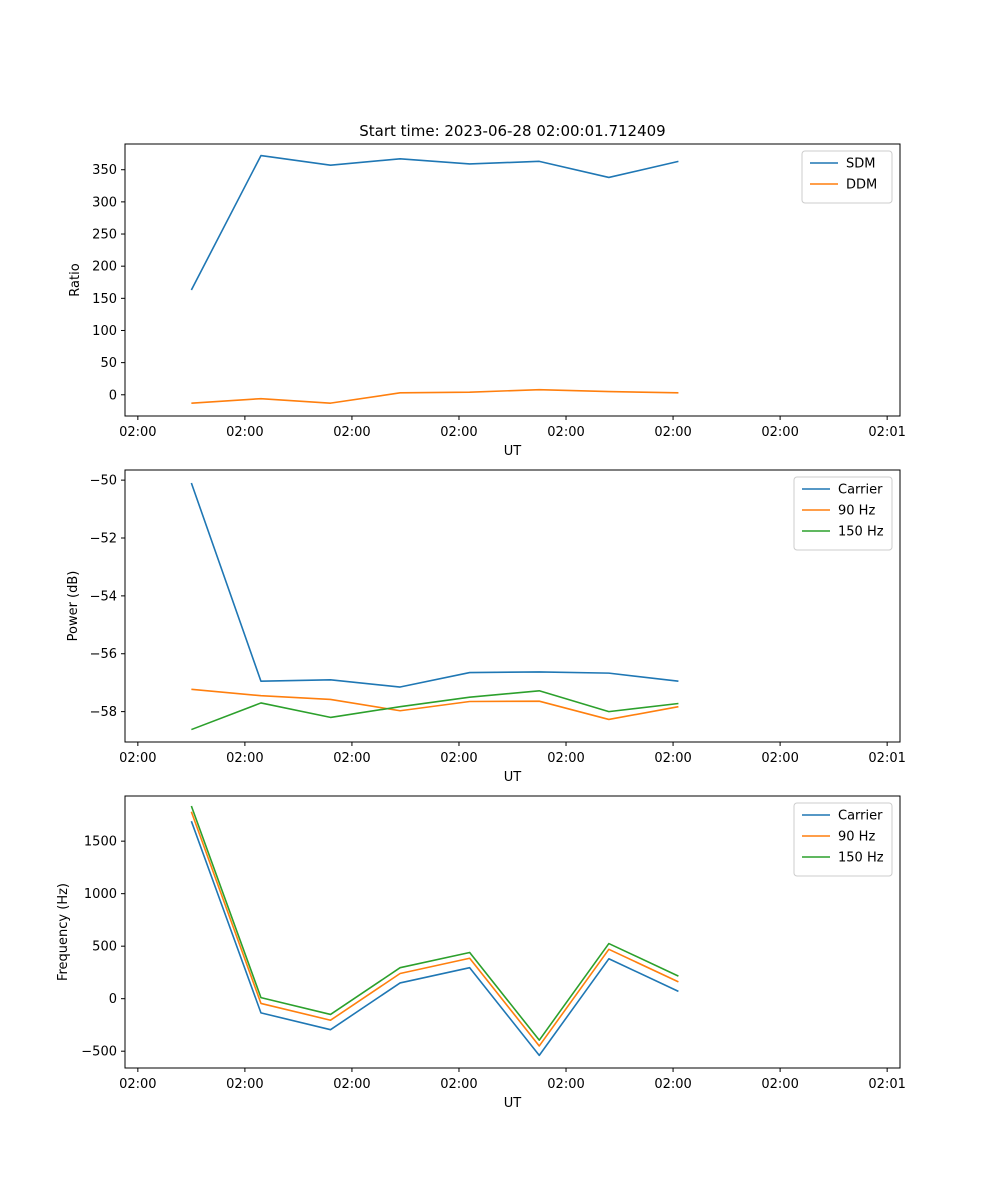 The width and height of the screenshot is (1000, 1200). What do you see at coordinates (103, 481) in the screenshot?
I see `y-tick-label: −50` at bounding box center [103, 481].